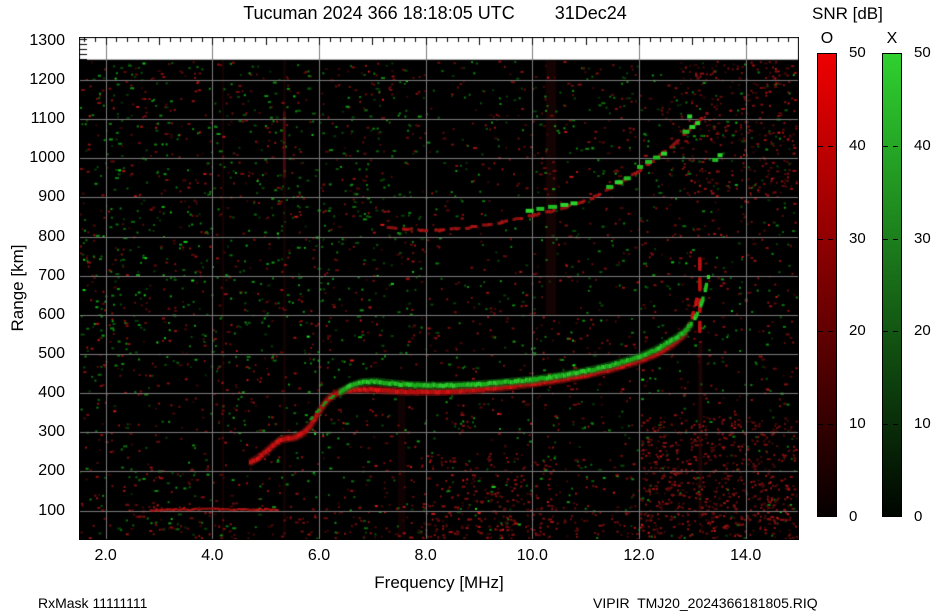  Describe the element at coordinates (47, 158) in the screenshot. I see `y-tick-label: 1000` at that location.